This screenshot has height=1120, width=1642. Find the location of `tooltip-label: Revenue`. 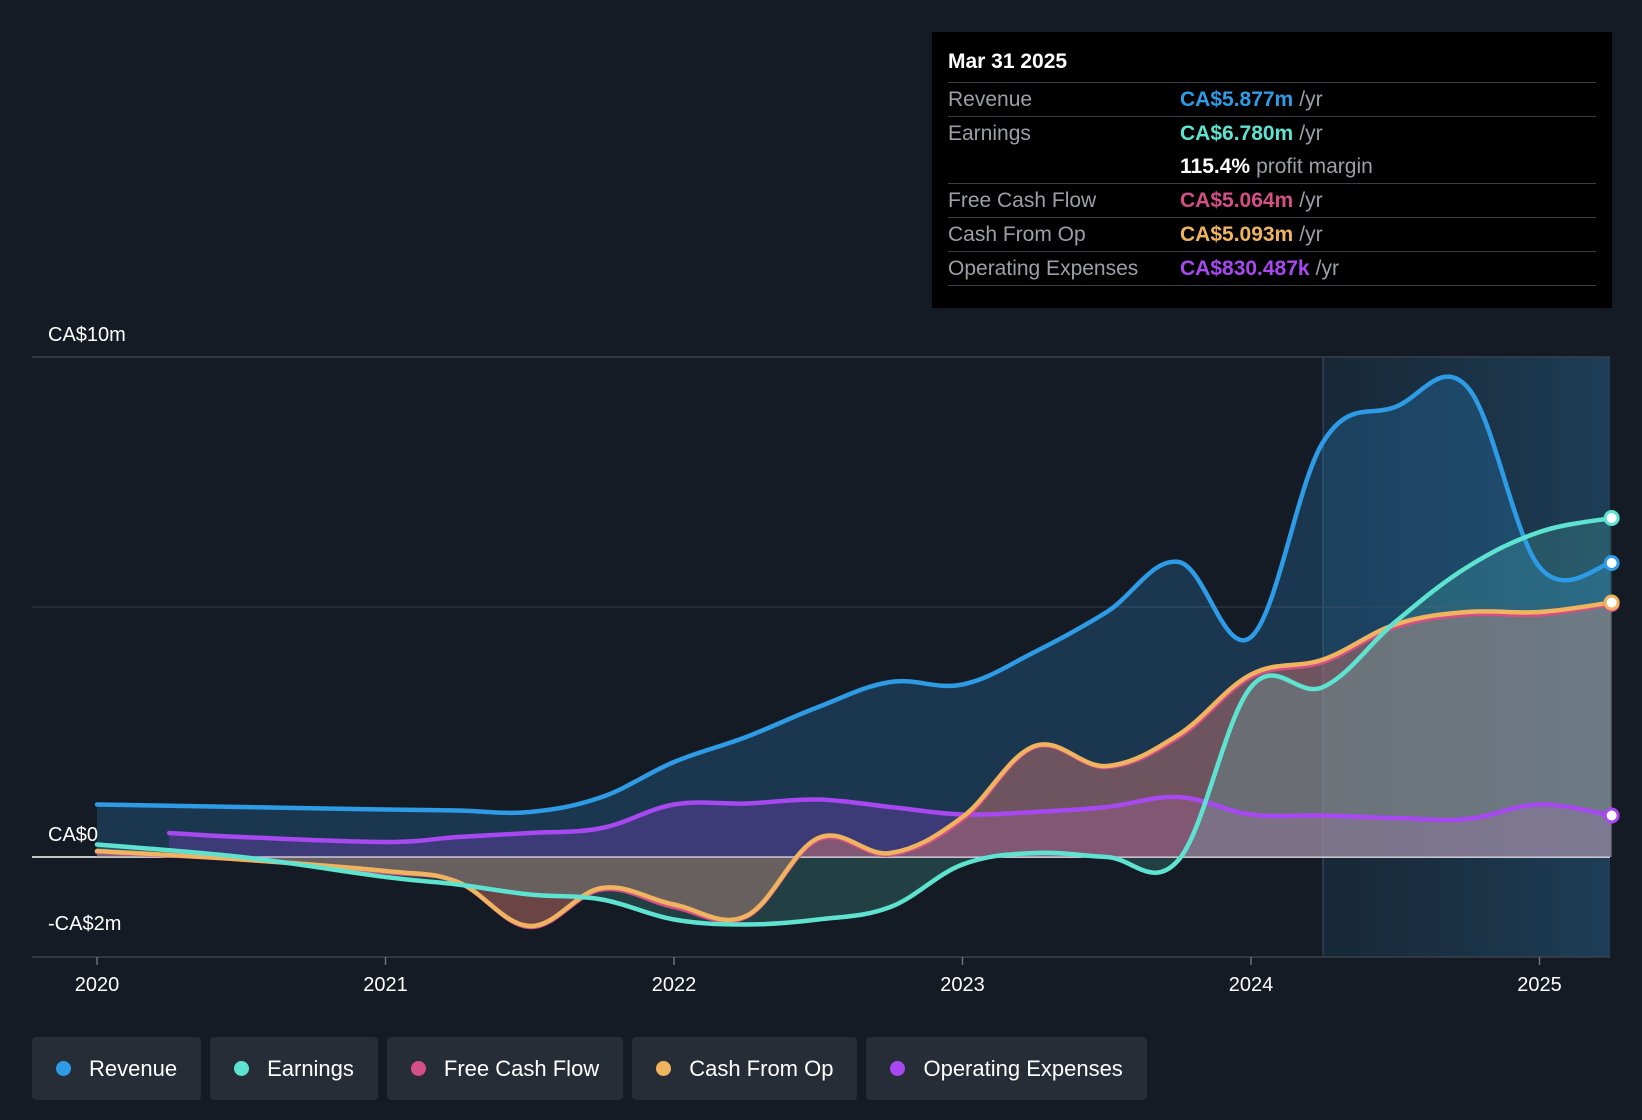

tooltip-label: Revenue is located at coordinates (990, 99).